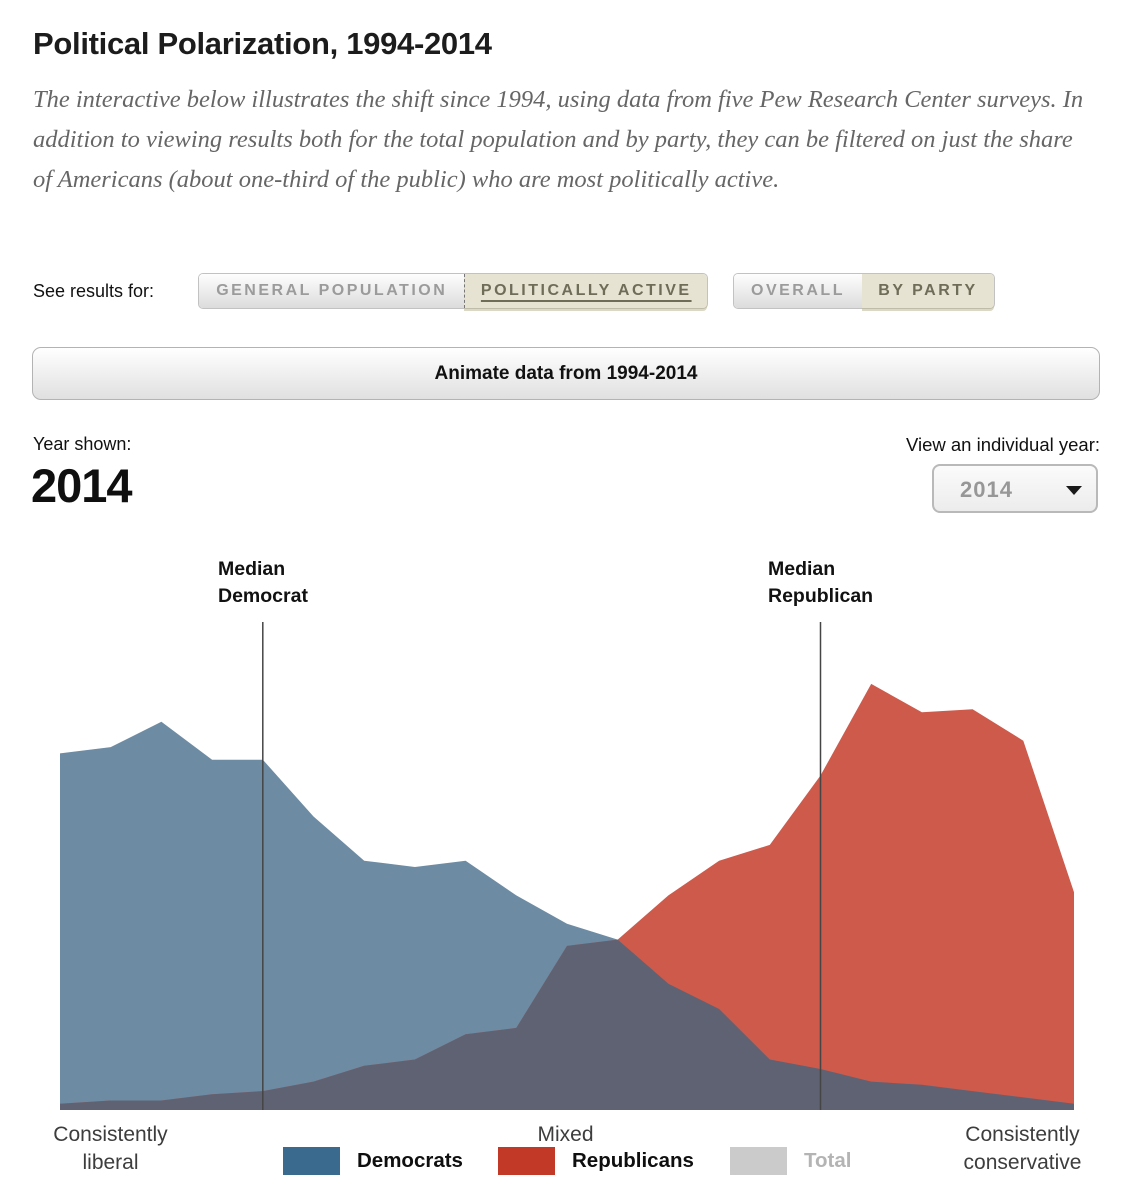 This screenshot has height=1200, width=1125. I want to click on year-shown-label: Year shown:, so click(82, 444).